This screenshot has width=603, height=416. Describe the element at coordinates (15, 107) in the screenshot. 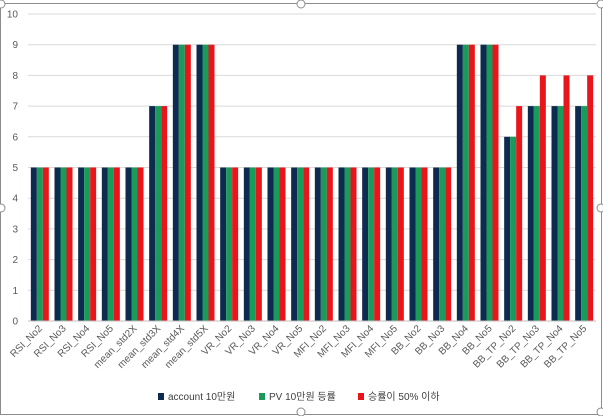

I see `y-tick-label: 7` at that location.